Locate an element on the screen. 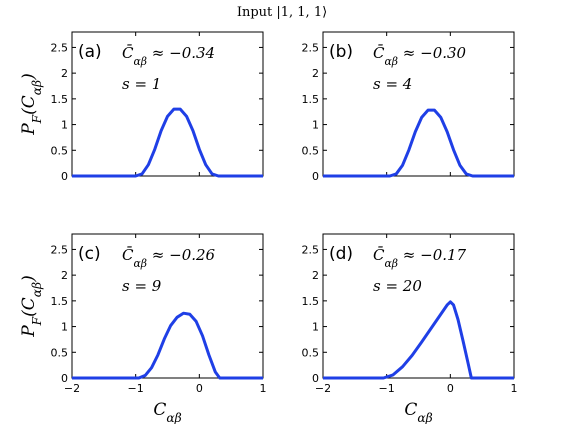 This screenshot has height=424, width=565. mean-annotation: C̄αβ ≈ −0.30 is located at coordinates (420, 56).